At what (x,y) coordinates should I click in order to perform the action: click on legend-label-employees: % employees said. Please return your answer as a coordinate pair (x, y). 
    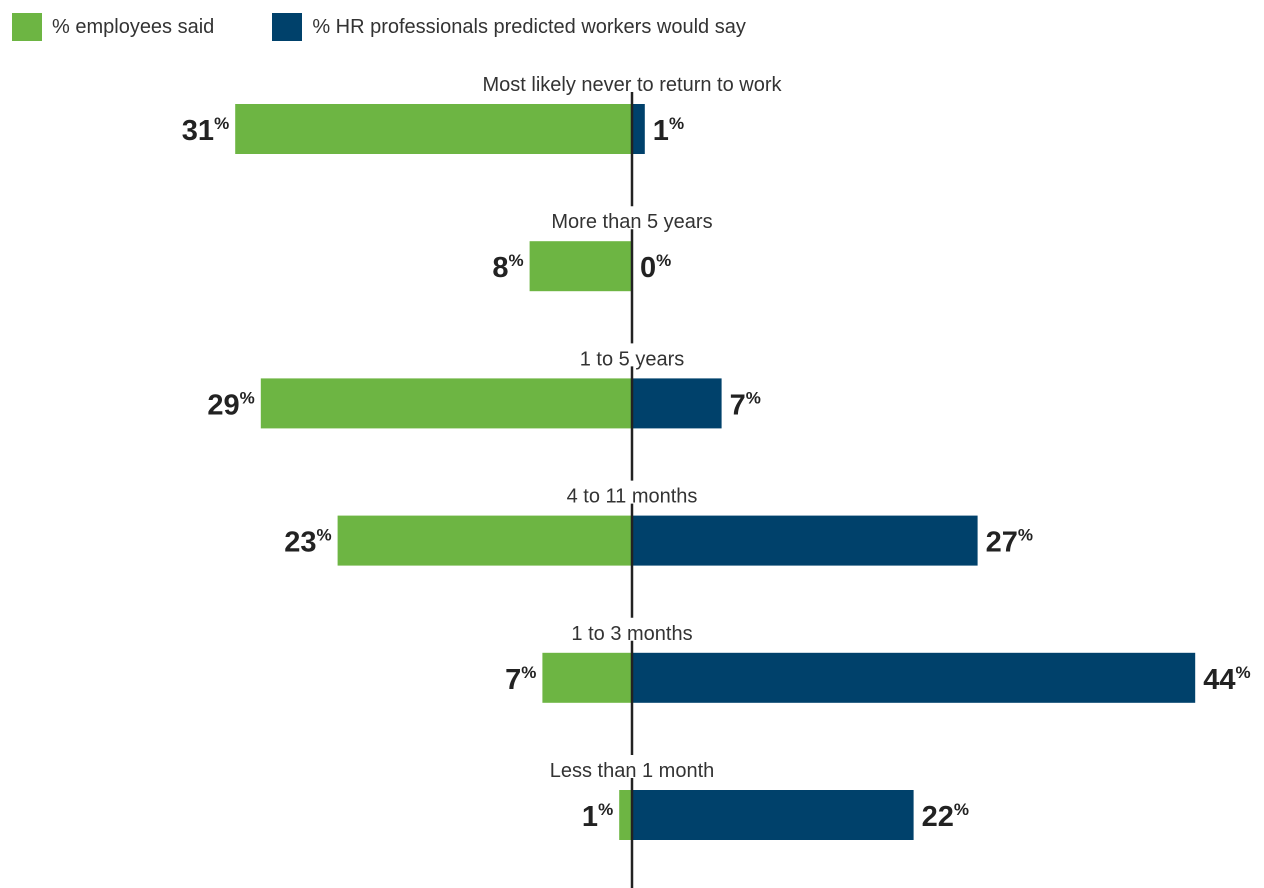
    Looking at the image, I should click on (133, 26).